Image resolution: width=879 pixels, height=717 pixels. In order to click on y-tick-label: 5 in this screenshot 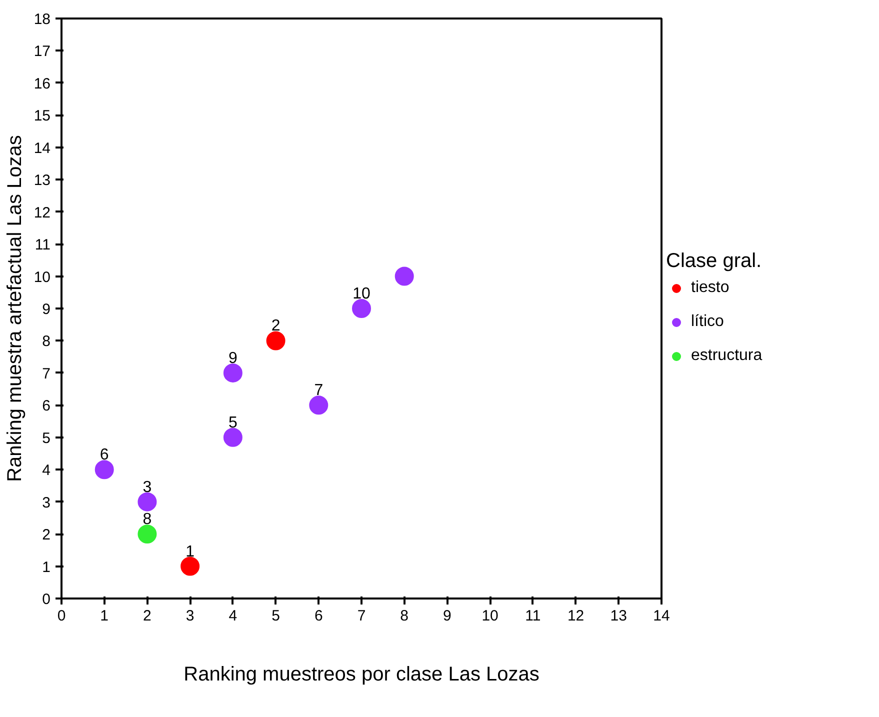, I will do `click(46, 438)`.